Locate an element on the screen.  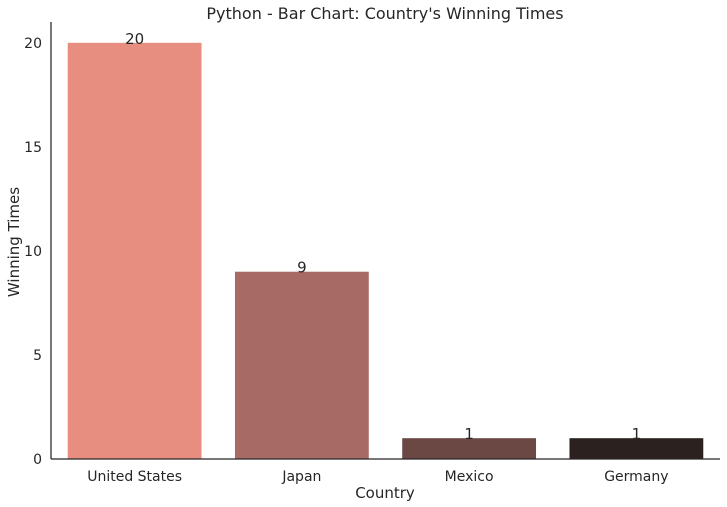
x-tick-label-united-states: United States is located at coordinates (134, 477).